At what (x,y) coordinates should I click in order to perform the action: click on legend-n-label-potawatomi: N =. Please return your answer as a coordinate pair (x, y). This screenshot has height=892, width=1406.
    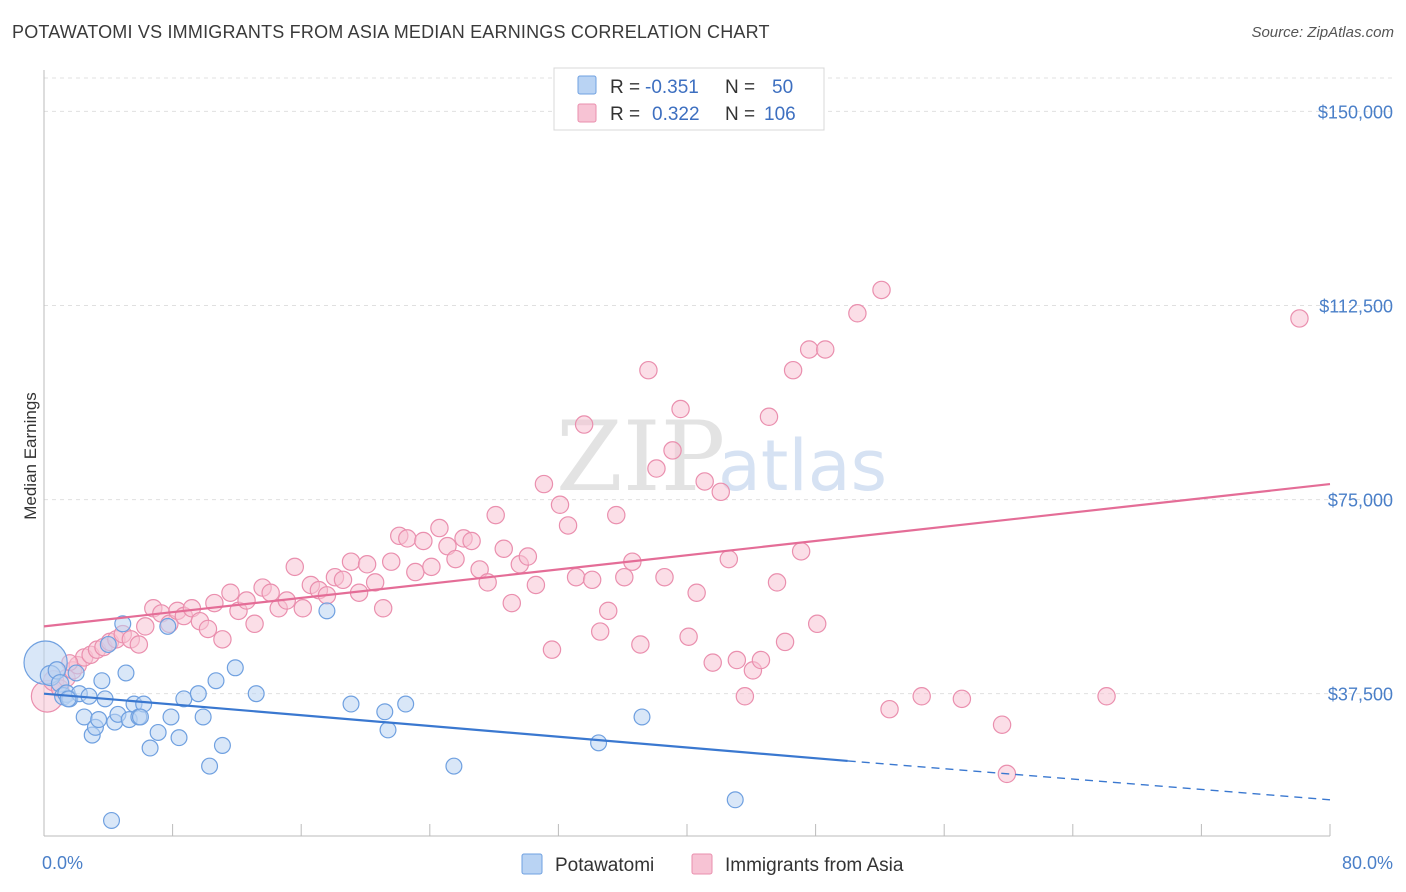
    Looking at the image, I should click on (740, 87).